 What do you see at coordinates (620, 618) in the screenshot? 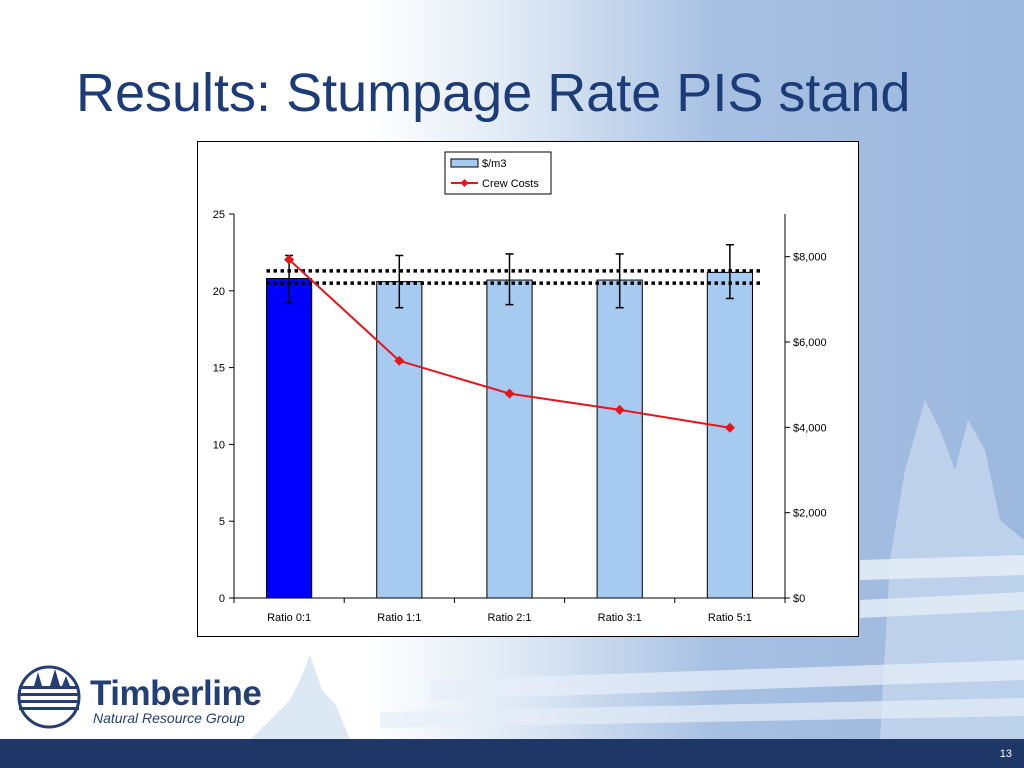
I see `x-axis-category-label: Ratio 3:1` at bounding box center [620, 618].